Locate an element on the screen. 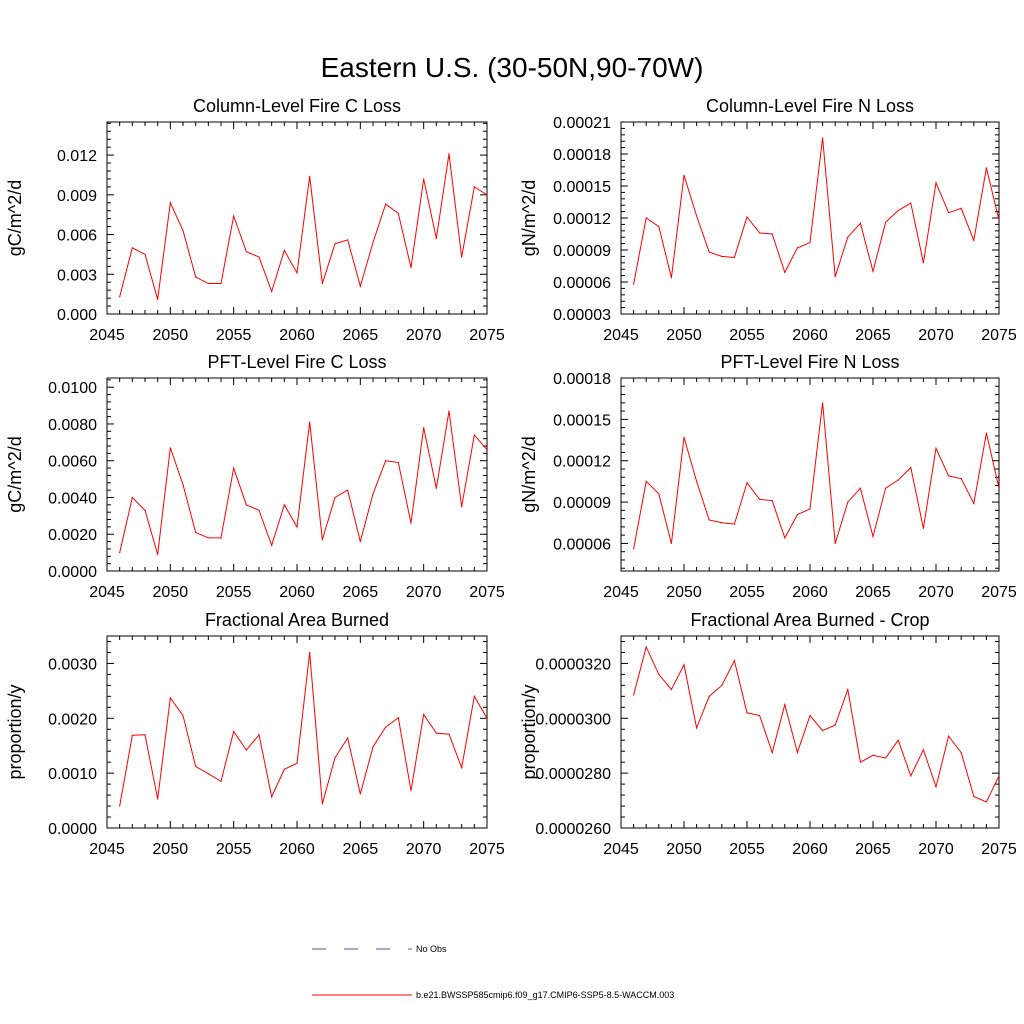 The height and width of the screenshot is (1024, 1024). y-tick-label: 0.00018 is located at coordinates (582, 155).